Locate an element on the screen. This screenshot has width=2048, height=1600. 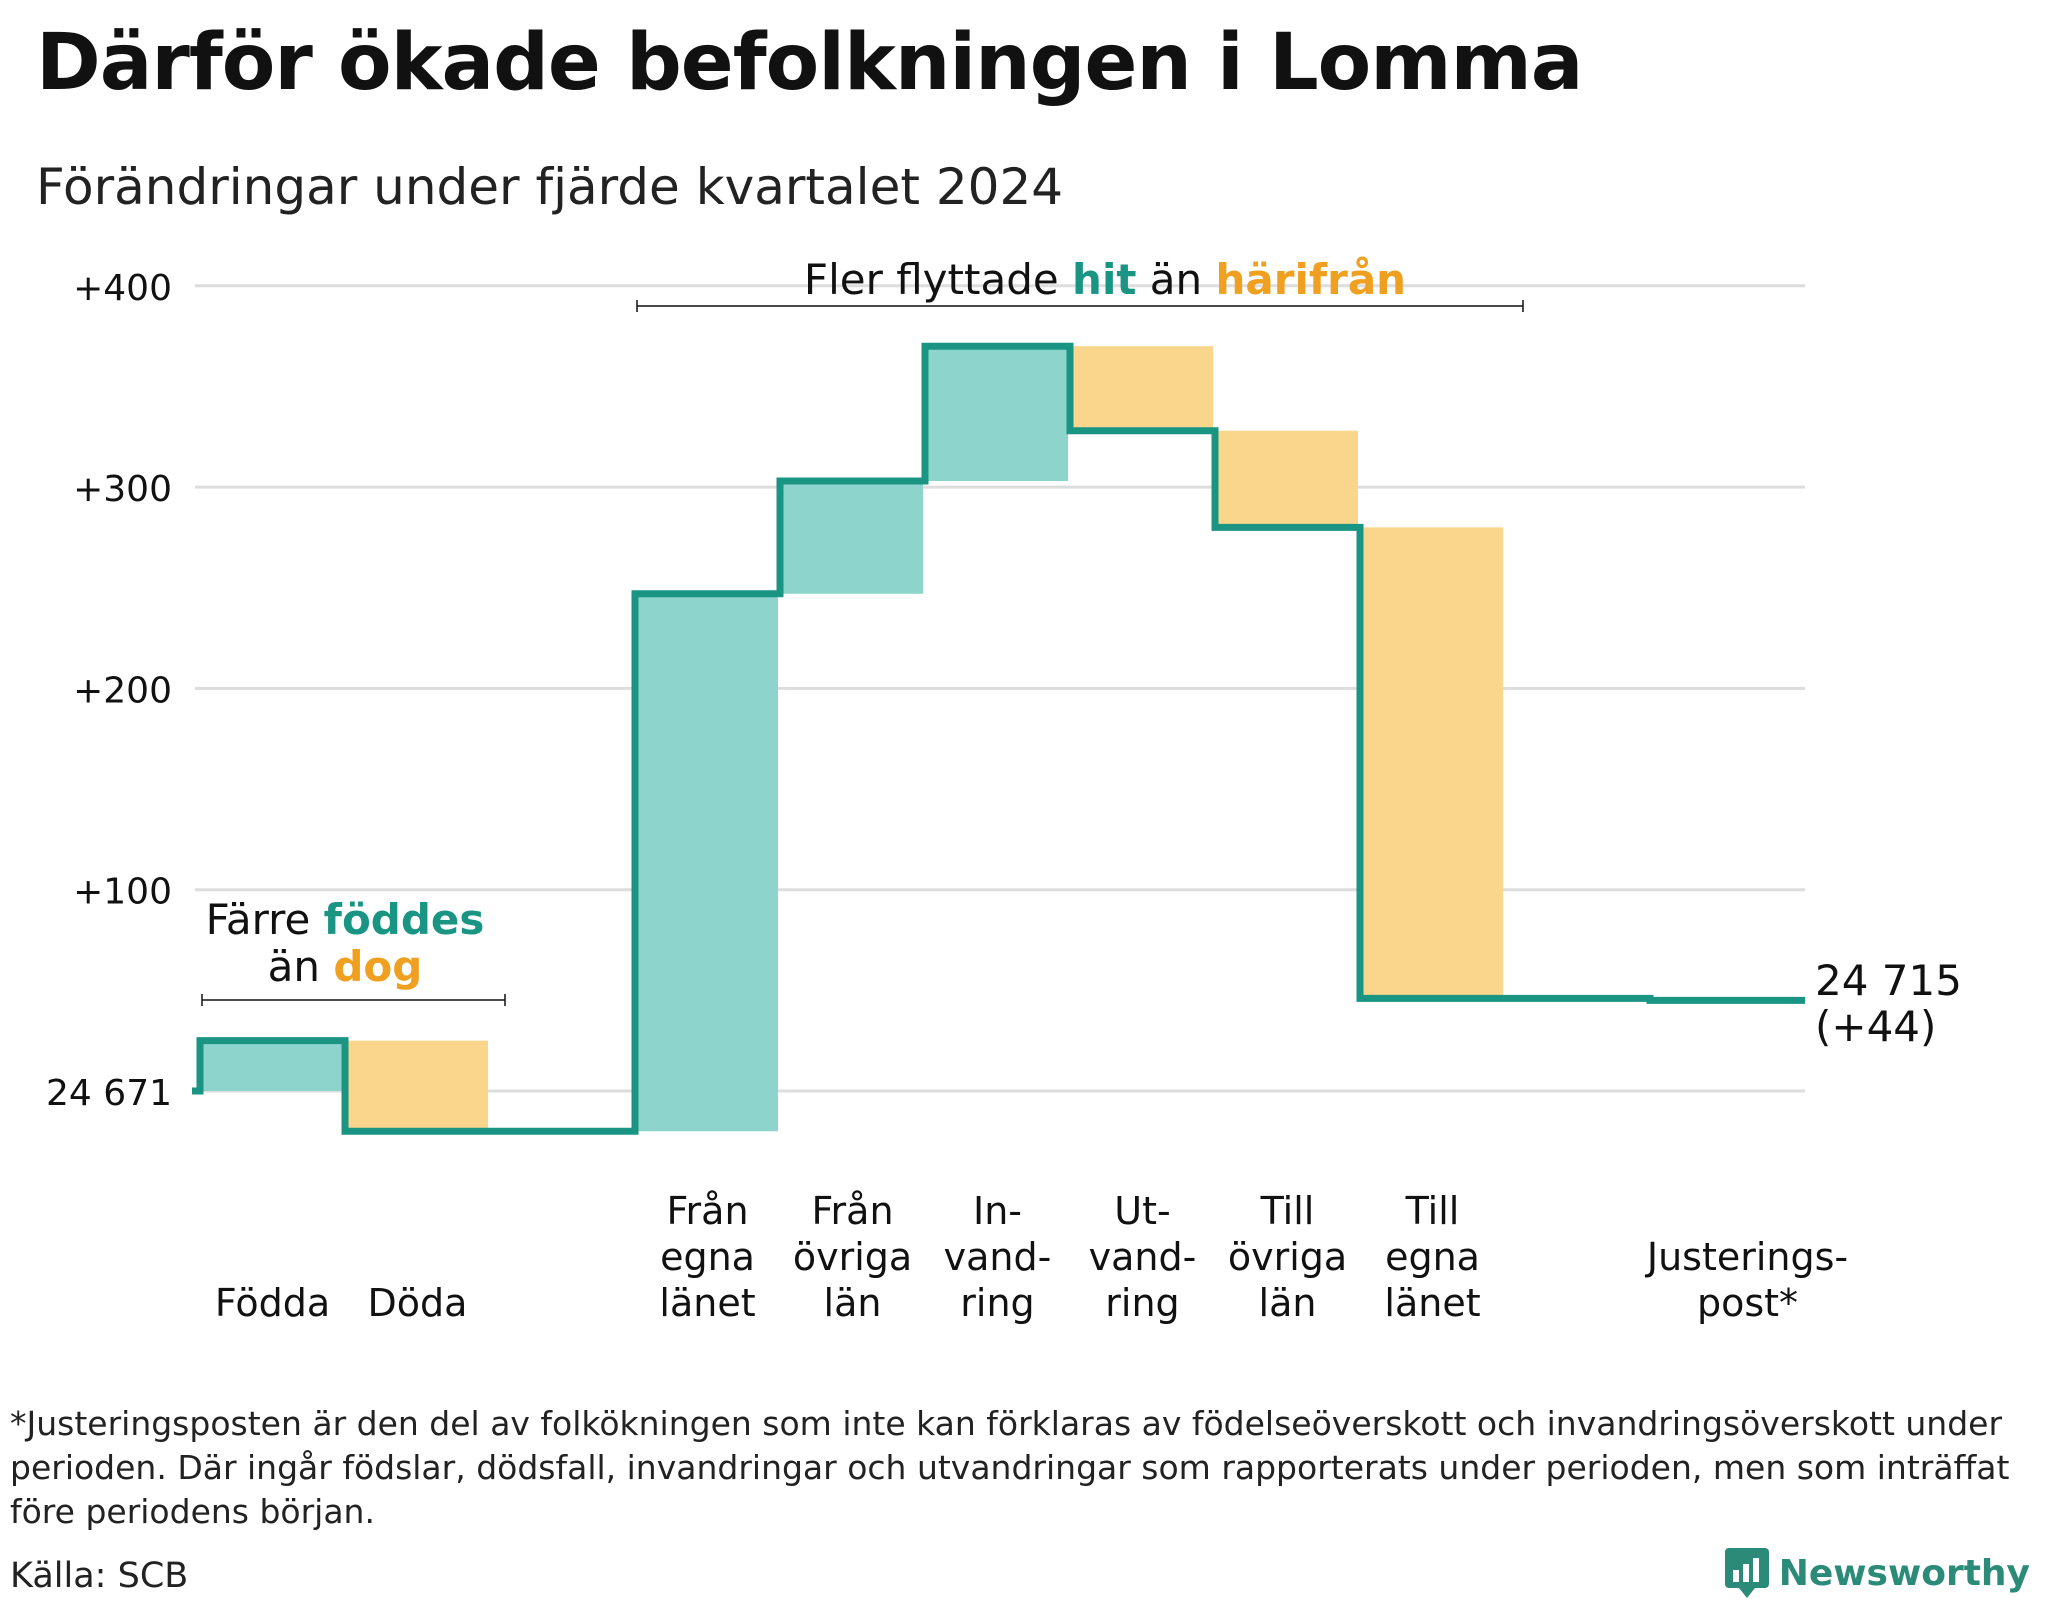
y-tick-label: +200 is located at coordinates (122, 690).